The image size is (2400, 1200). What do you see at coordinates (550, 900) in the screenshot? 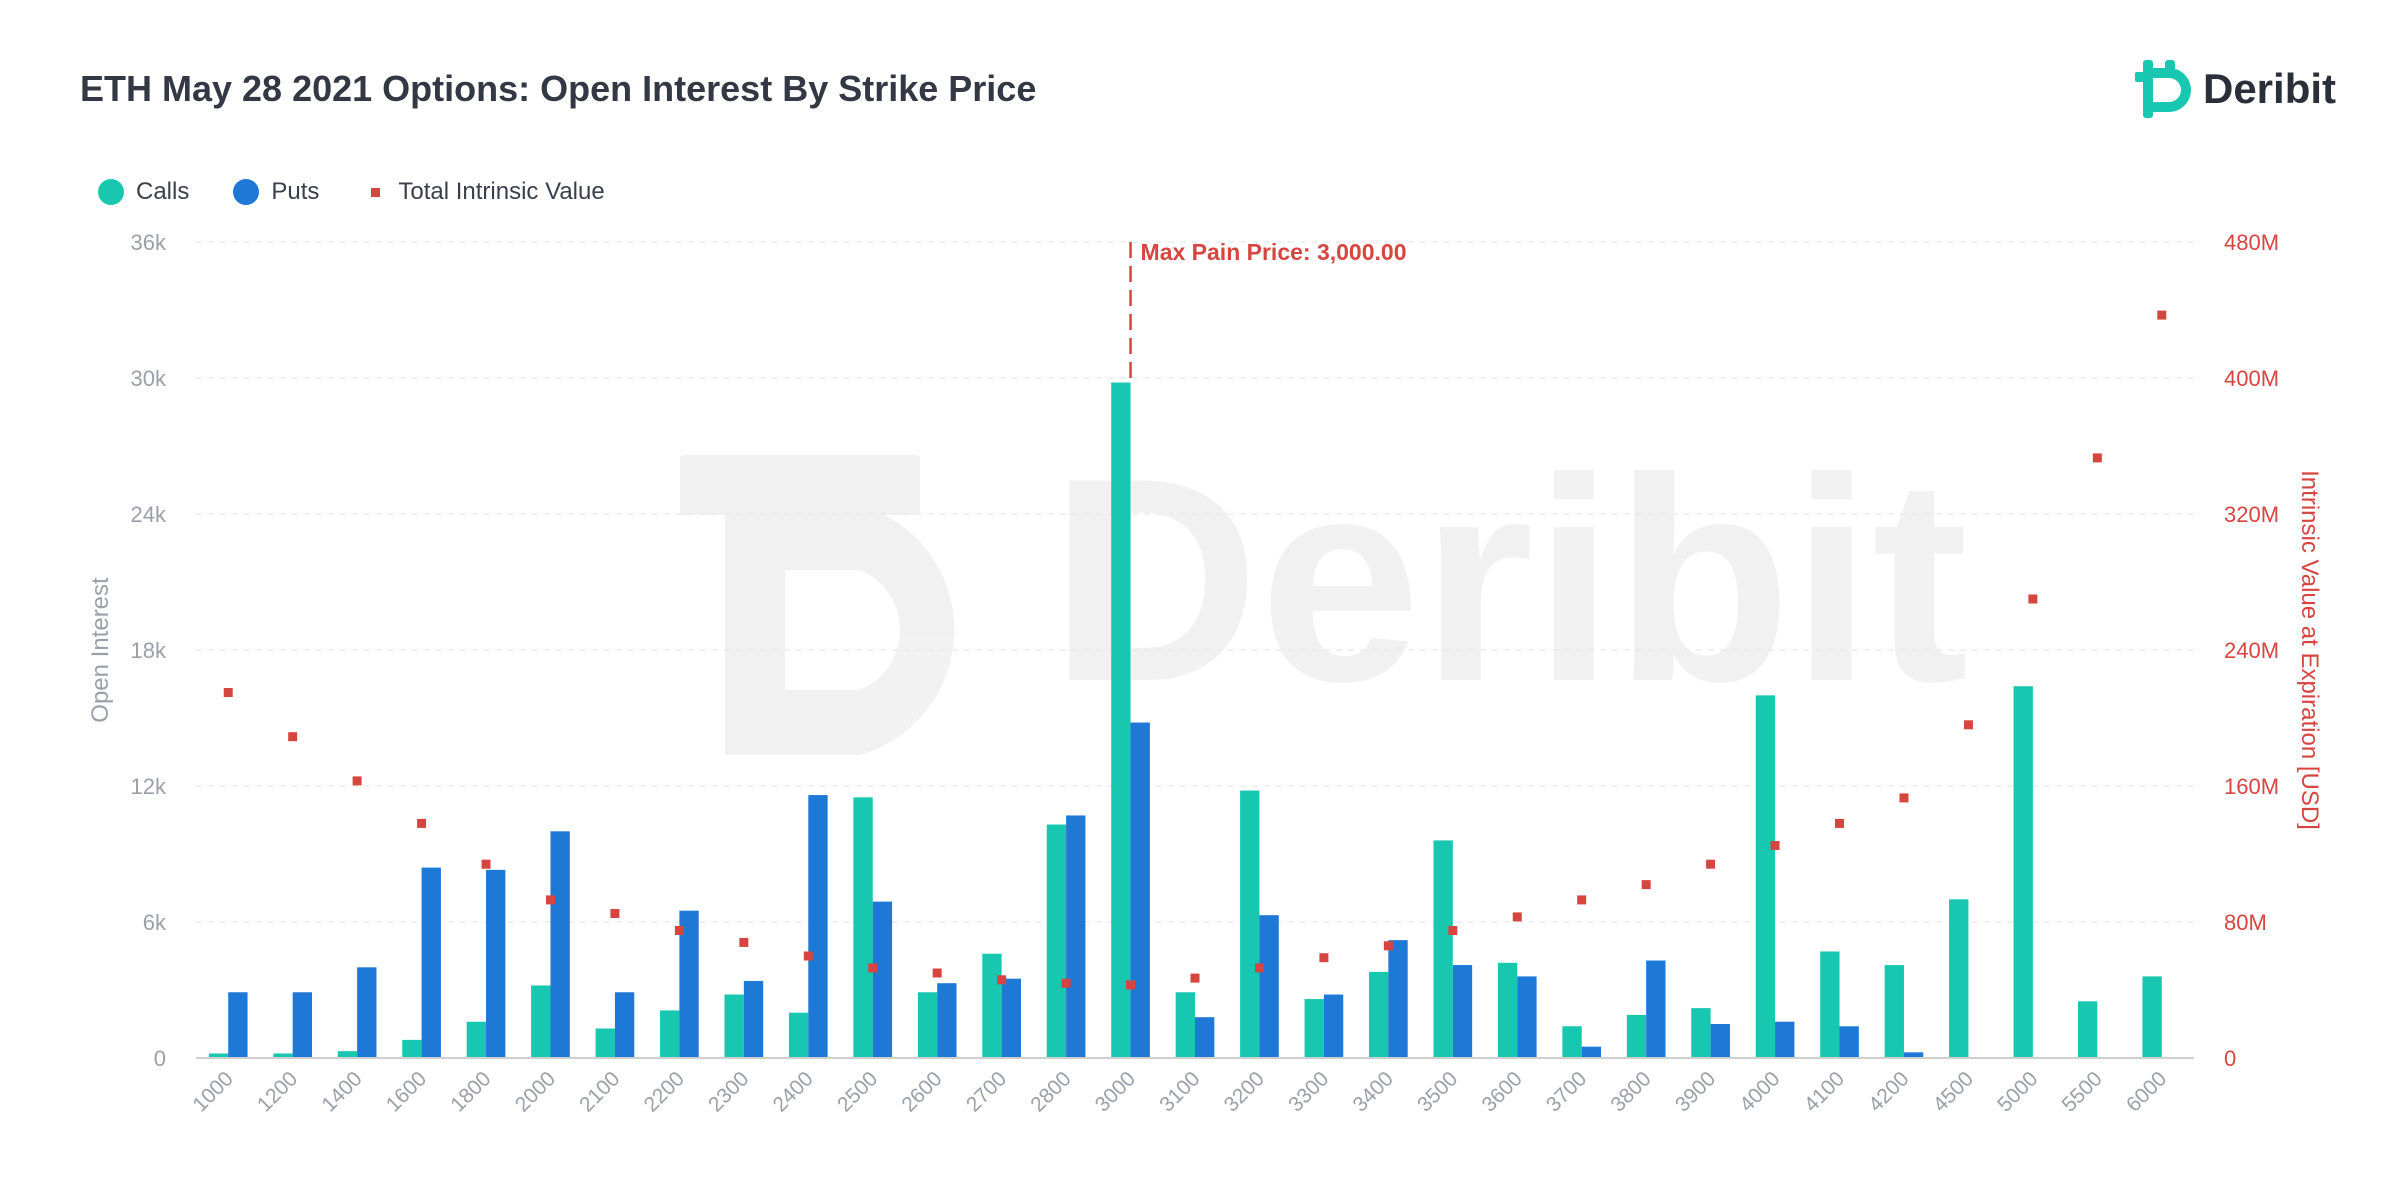
I see `point-intrinsic-2000` at bounding box center [550, 900].